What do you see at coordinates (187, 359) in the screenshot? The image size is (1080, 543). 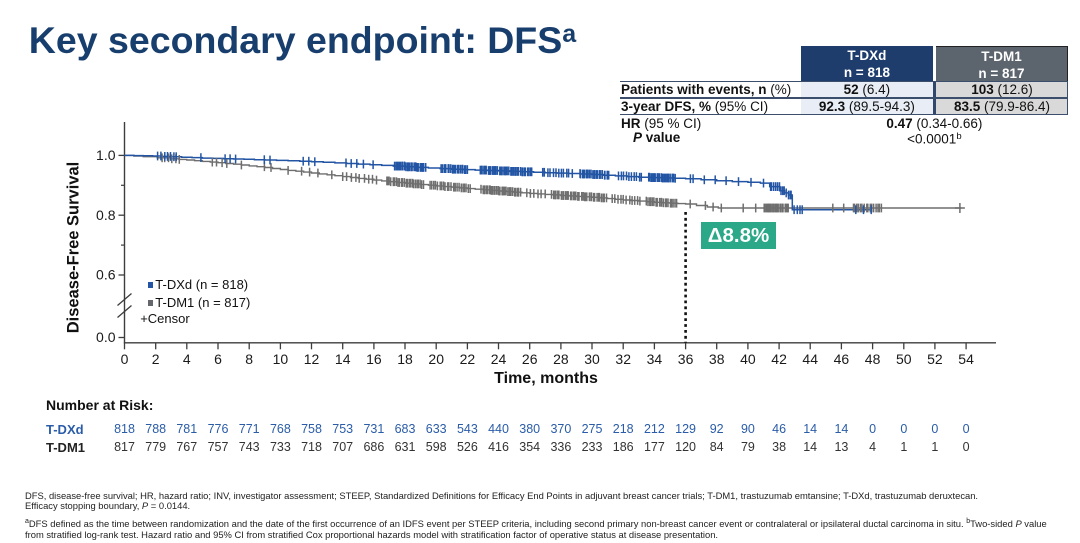 I see `svg-text: 4` at bounding box center [187, 359].